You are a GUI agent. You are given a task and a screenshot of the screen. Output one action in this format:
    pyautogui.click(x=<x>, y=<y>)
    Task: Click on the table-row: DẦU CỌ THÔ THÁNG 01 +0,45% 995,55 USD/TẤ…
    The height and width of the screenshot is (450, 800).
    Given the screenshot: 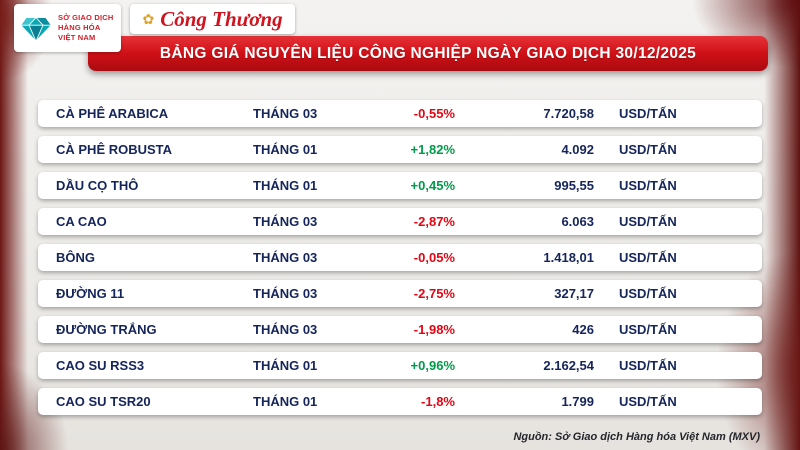 What is the action you would take?
    pyautogui.click(x=400, y=185)
    